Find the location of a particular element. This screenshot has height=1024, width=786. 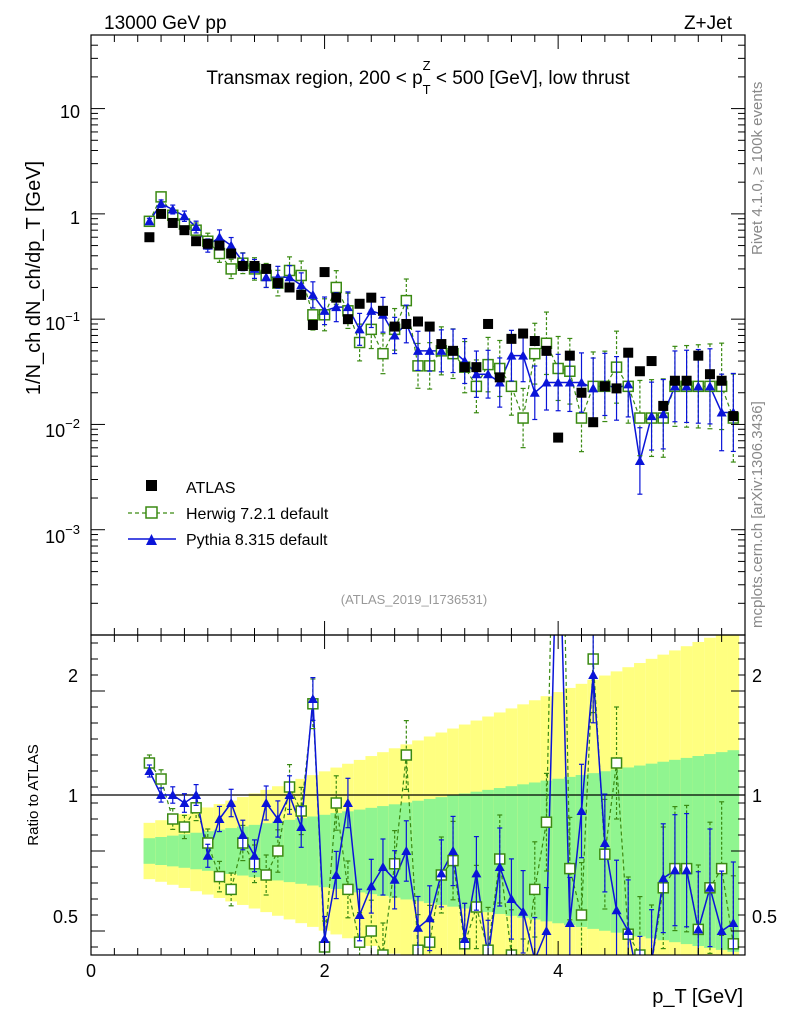

x-tick-label-4: 4 is located at coordinates (558, 971).